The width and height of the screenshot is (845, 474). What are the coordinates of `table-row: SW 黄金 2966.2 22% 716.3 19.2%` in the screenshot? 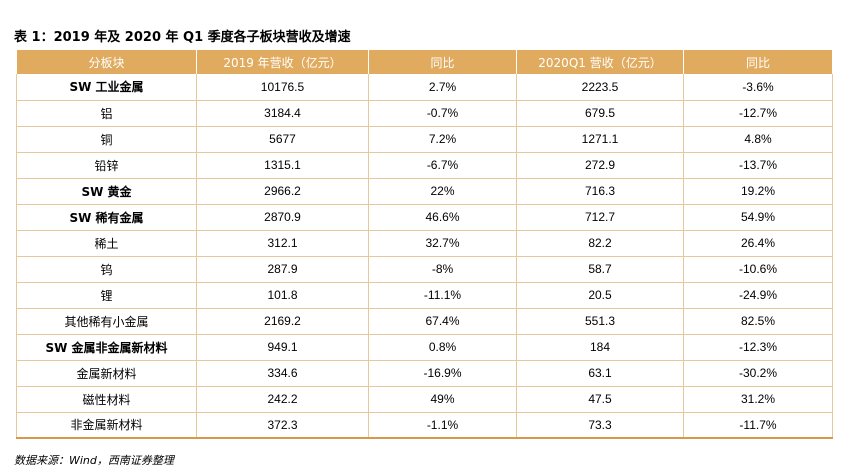 It's located at (424, 191).